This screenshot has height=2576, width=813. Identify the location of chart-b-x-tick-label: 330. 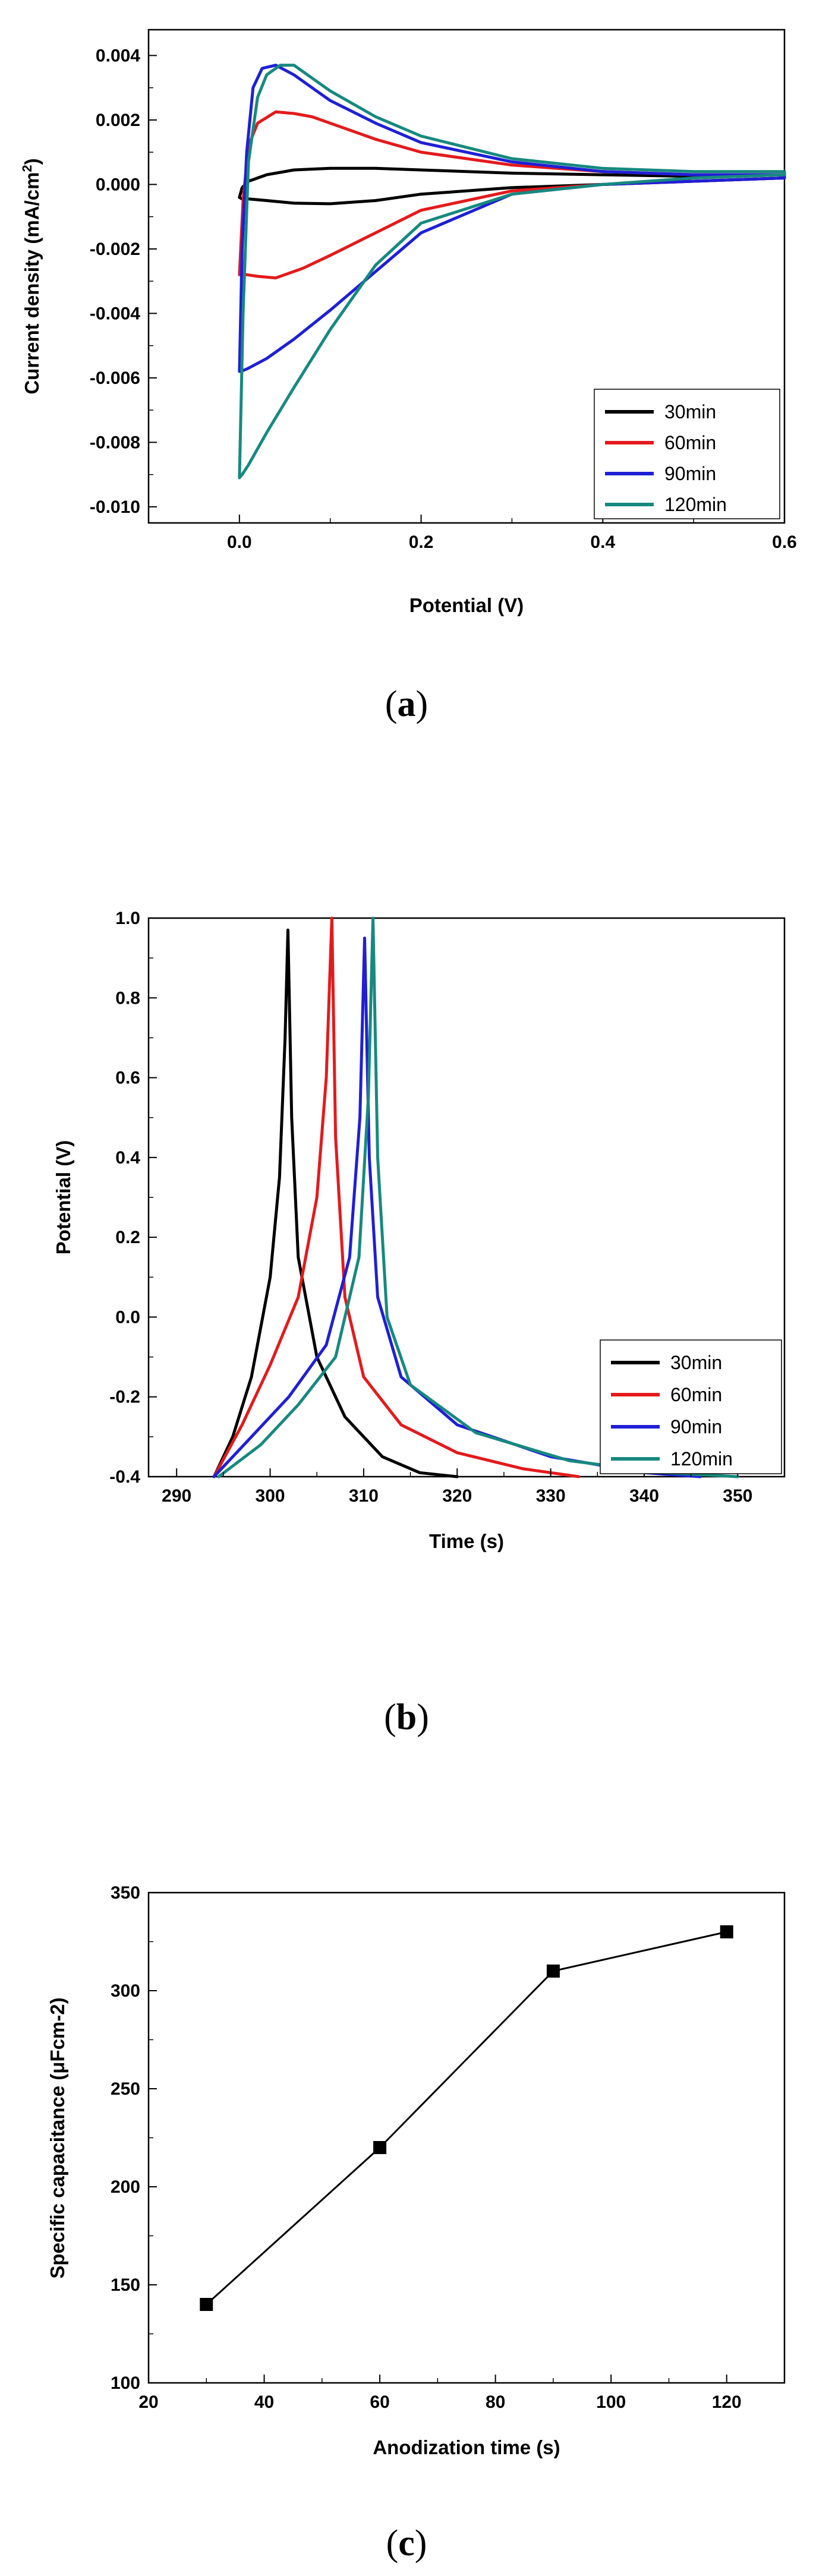
(551, 1496).